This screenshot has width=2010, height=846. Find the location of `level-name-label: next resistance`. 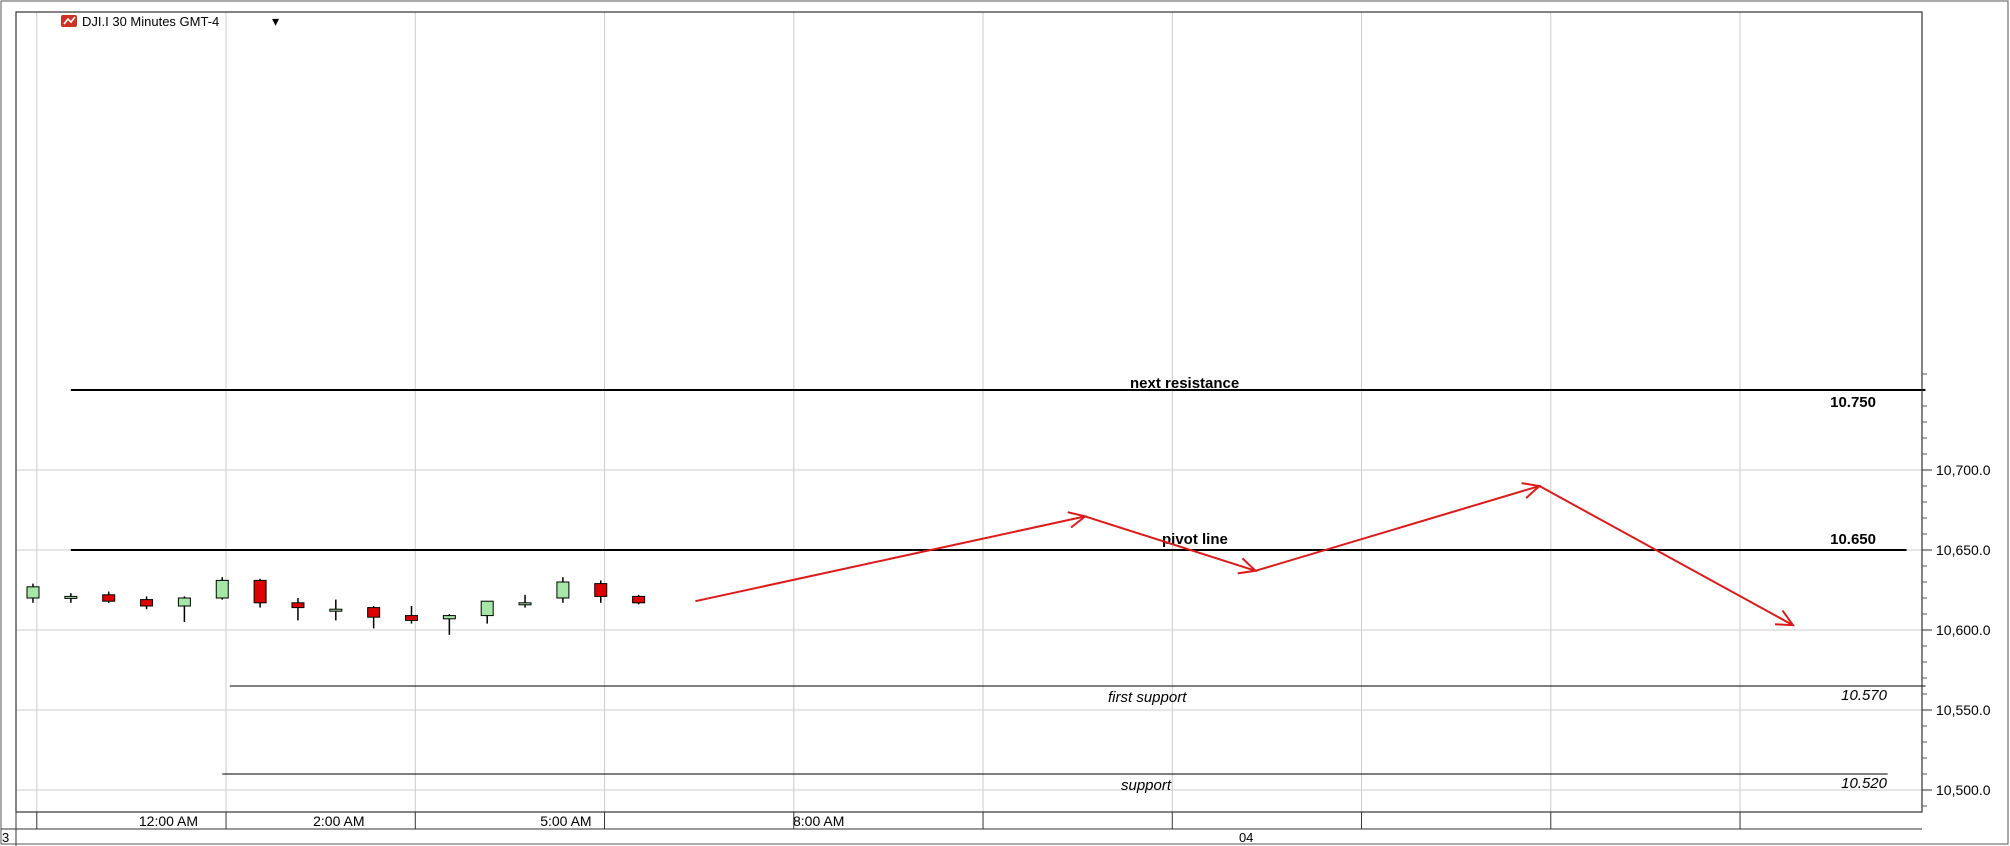

level-name-label: next resistance is located at coordinates (1184, 383).